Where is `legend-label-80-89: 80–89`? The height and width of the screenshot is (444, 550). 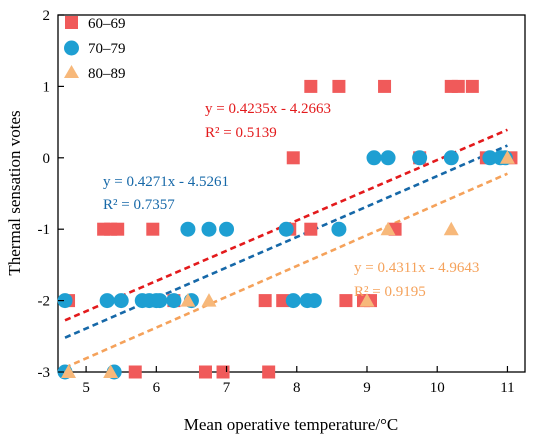 legend-label-80-89: 80–89 is located at coordinates (107, 74).